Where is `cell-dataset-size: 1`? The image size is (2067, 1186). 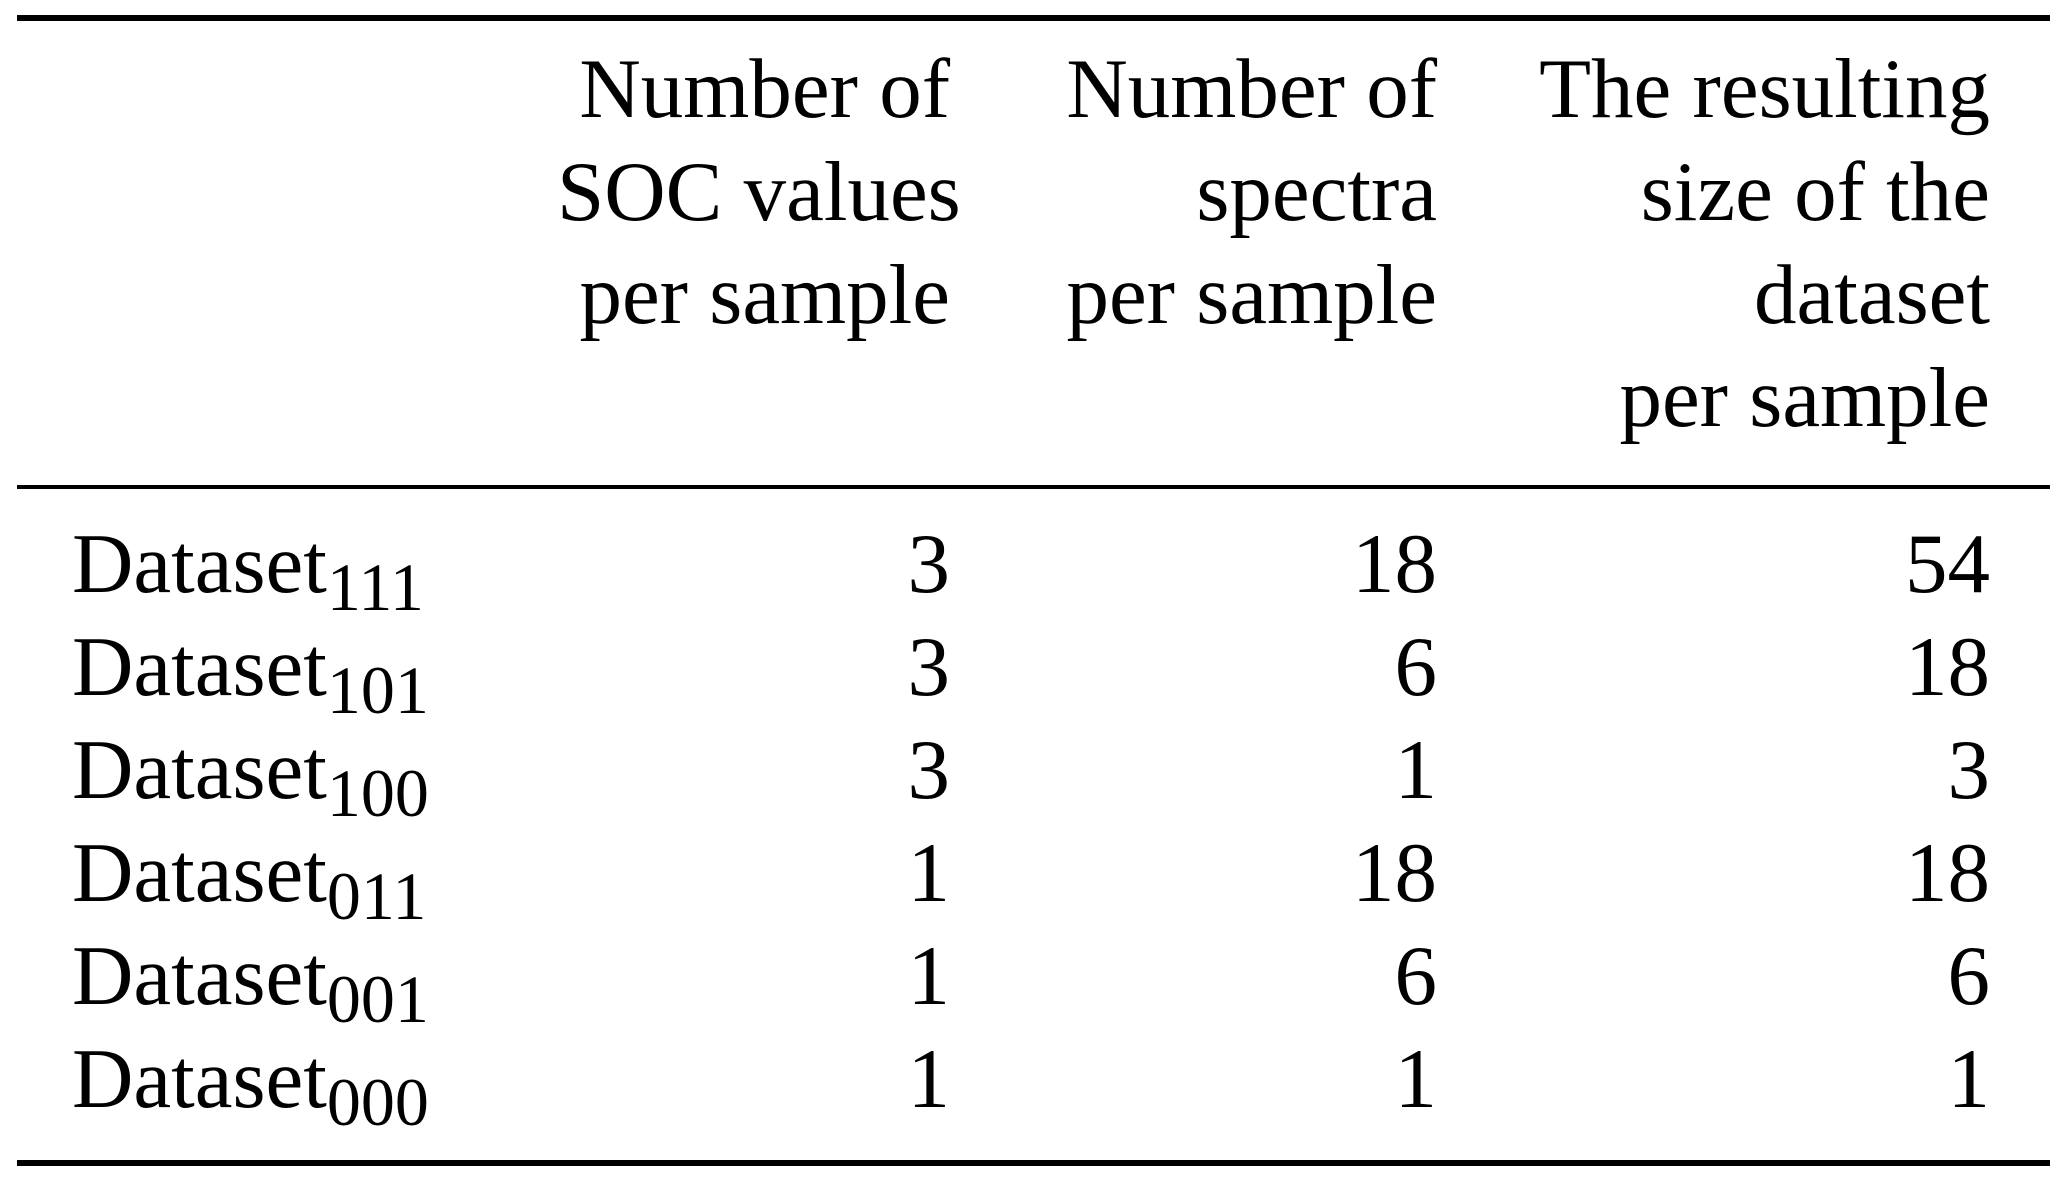
cell-dataset-size: 1 is located at coordinates (1969, 1079).